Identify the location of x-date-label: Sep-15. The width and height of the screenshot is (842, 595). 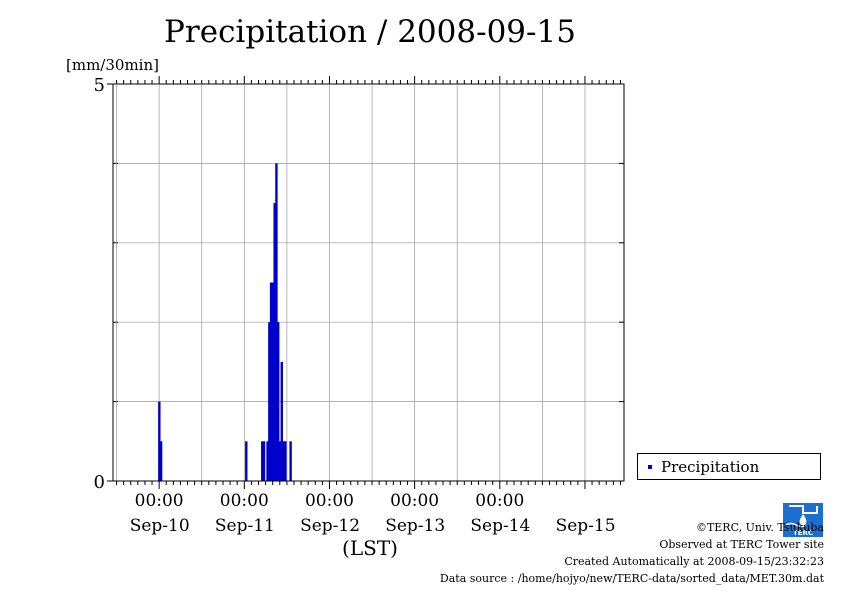
(586, 526).